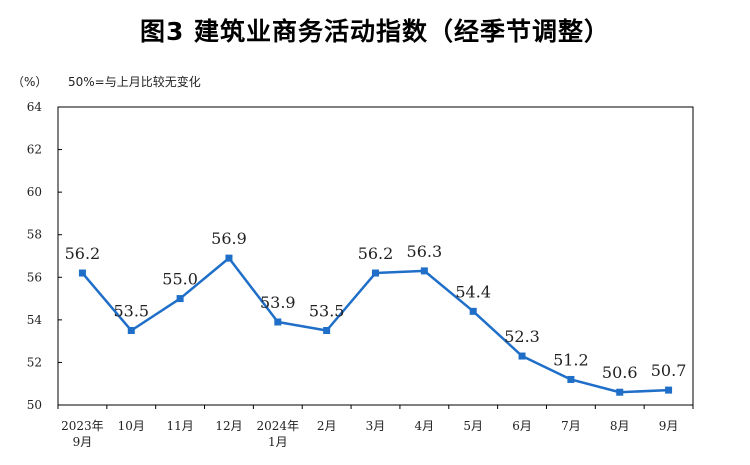 The width and height of the screenshot is (750, 465). I want to click on y-tick-label: 64, so click(35, 107).